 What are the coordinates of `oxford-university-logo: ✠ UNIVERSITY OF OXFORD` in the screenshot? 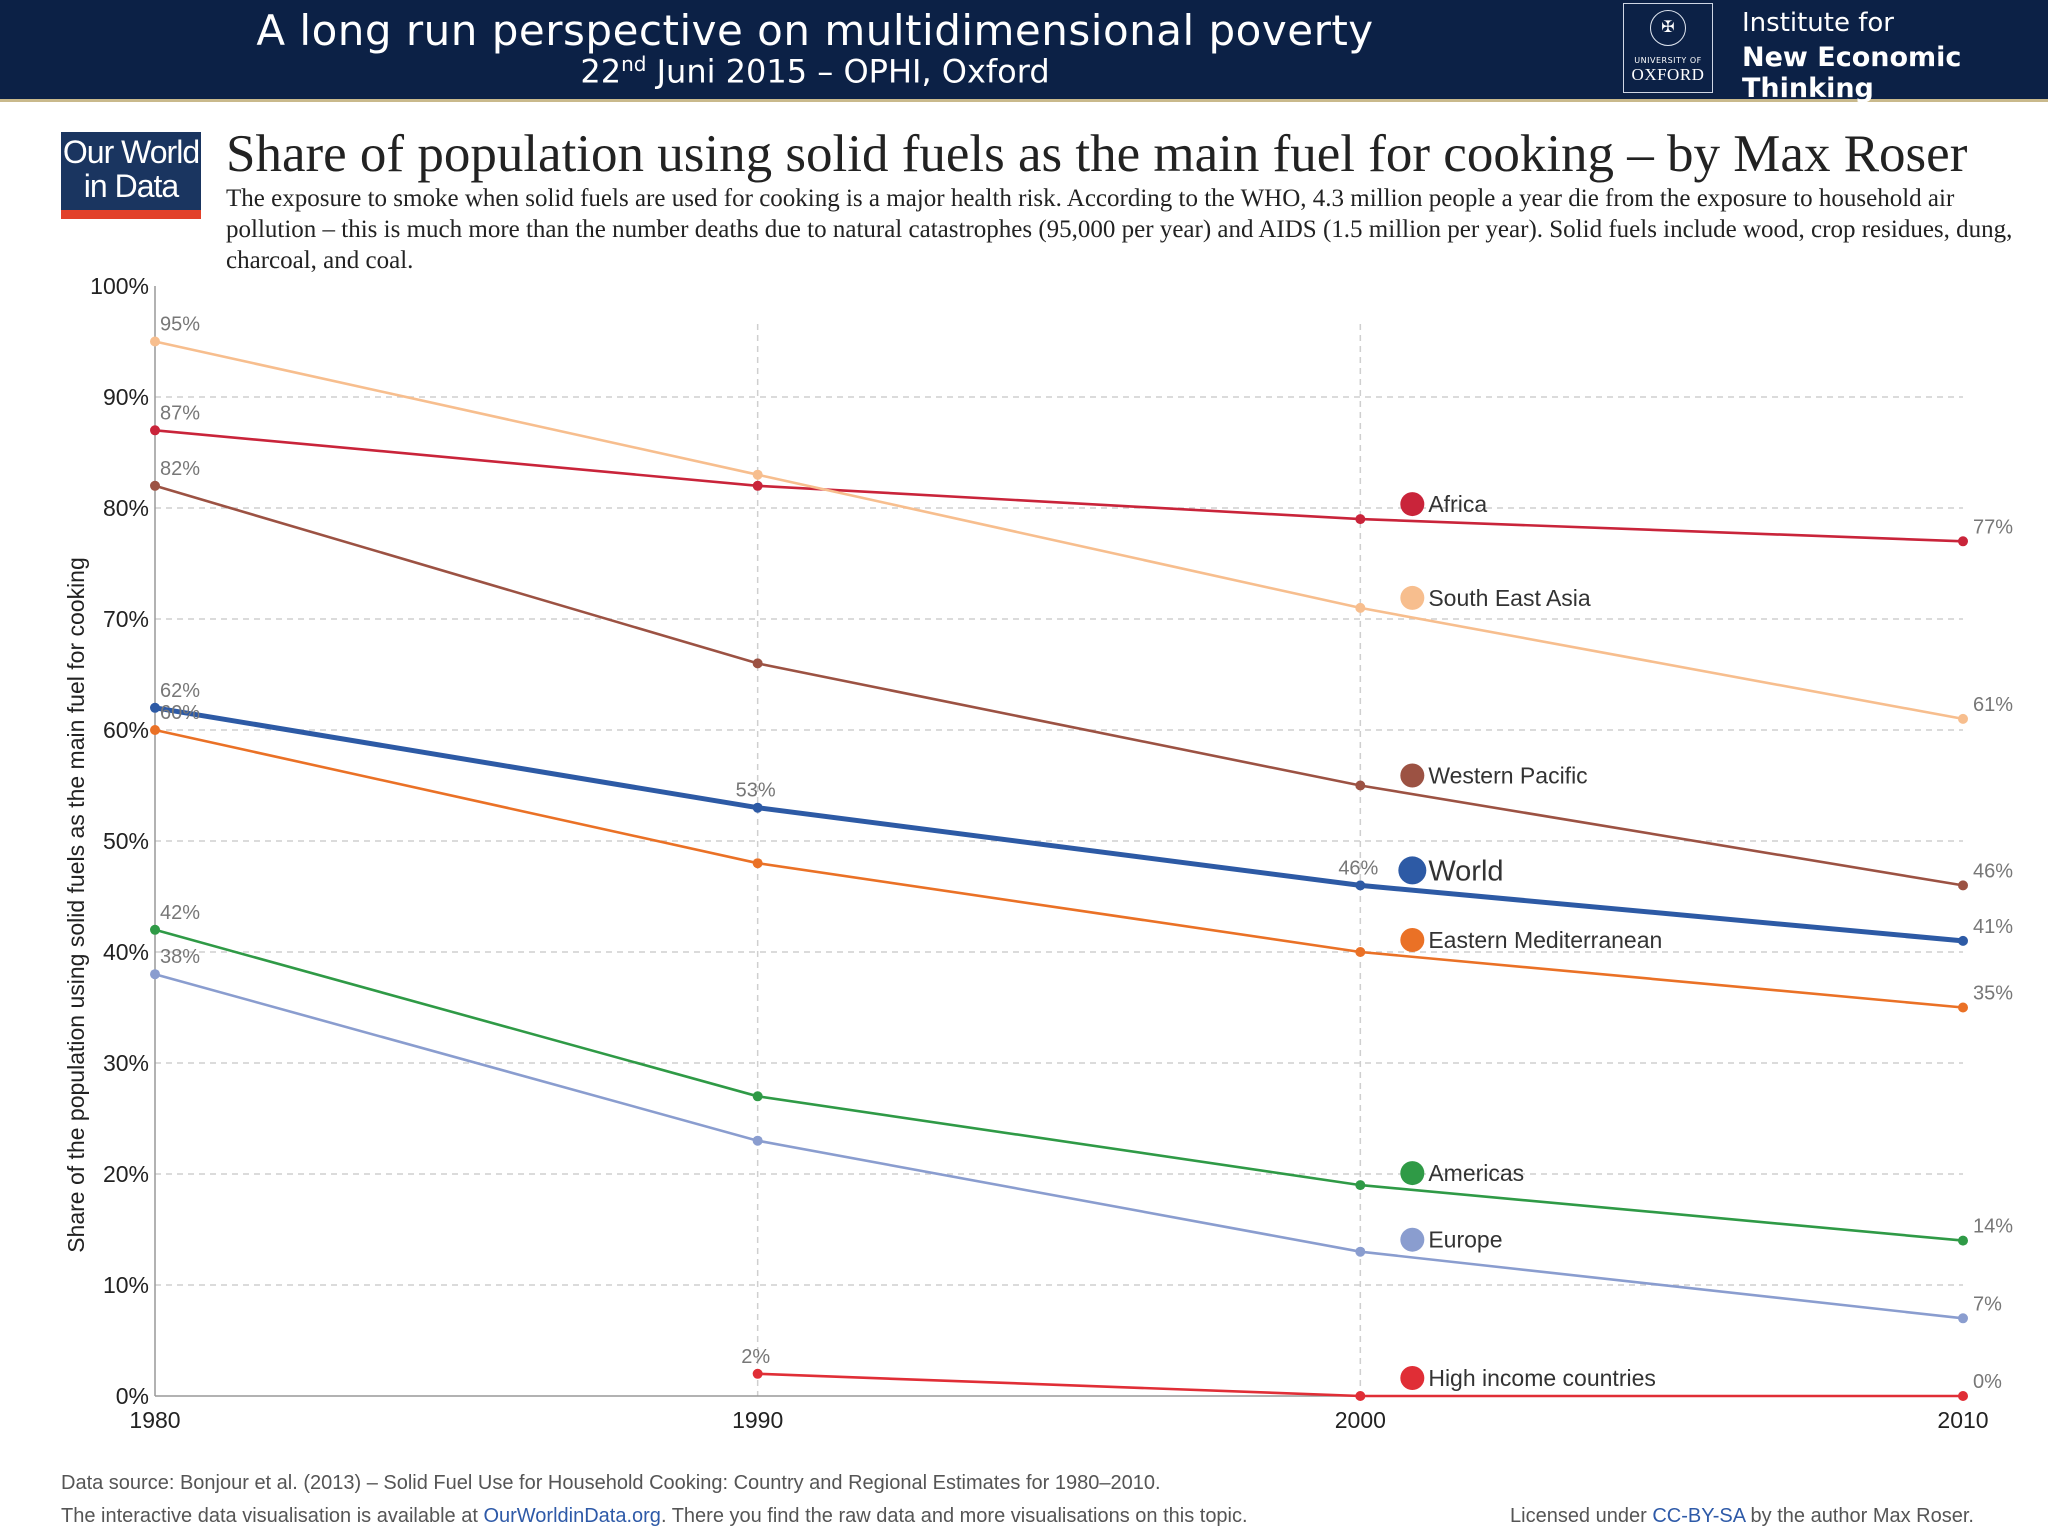 It's located at (1668, 48).